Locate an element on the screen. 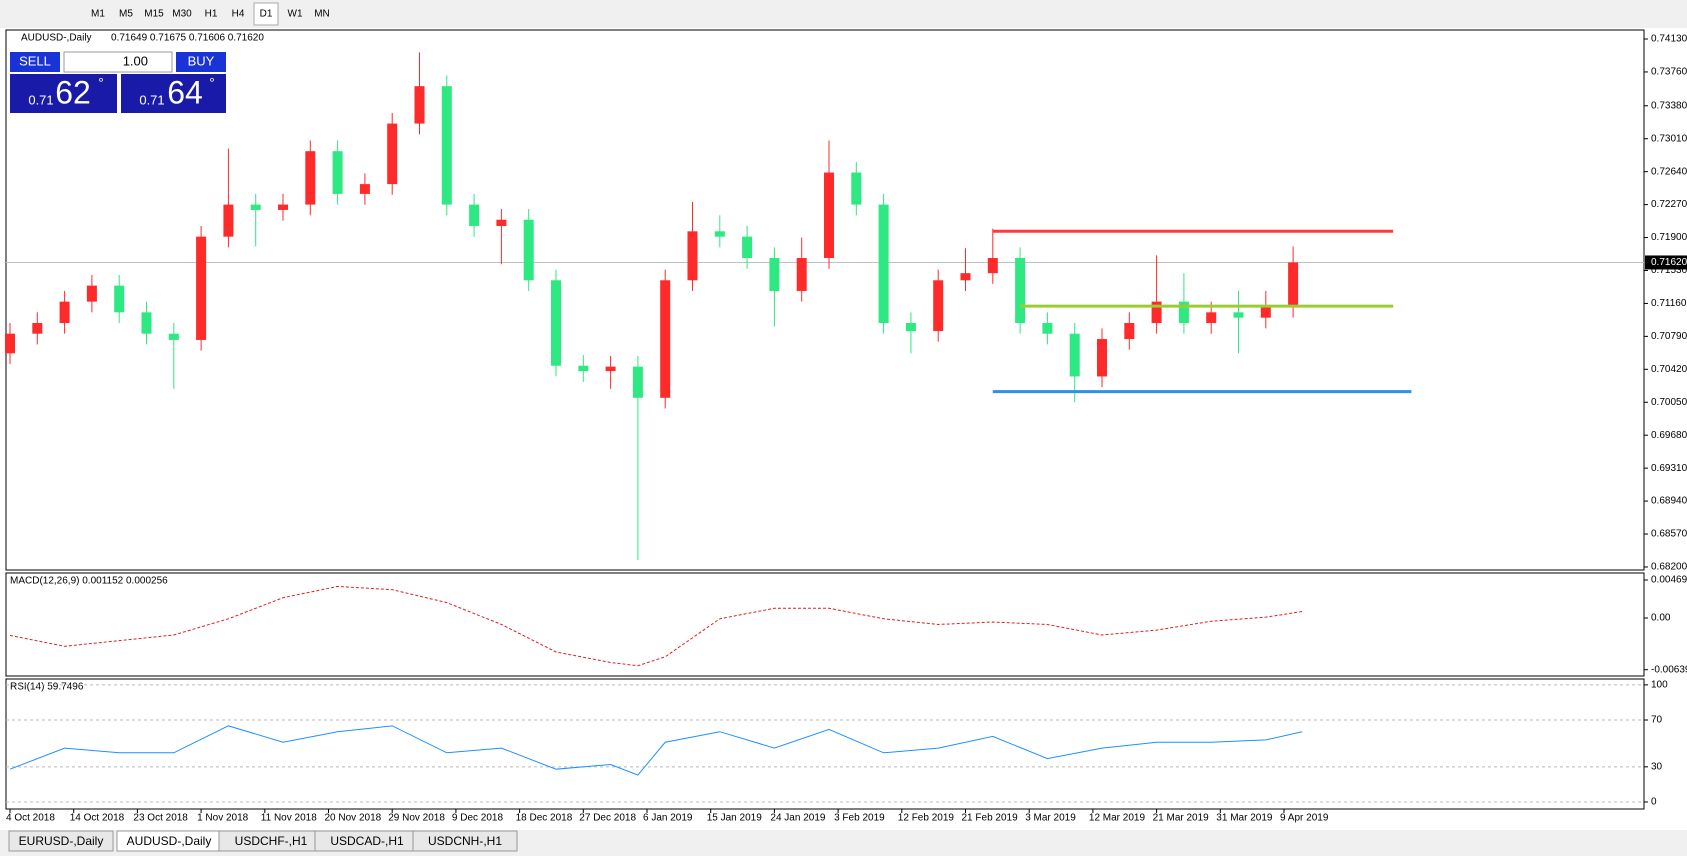  timeframe-button: H1 is located at coordinates (211, 14).